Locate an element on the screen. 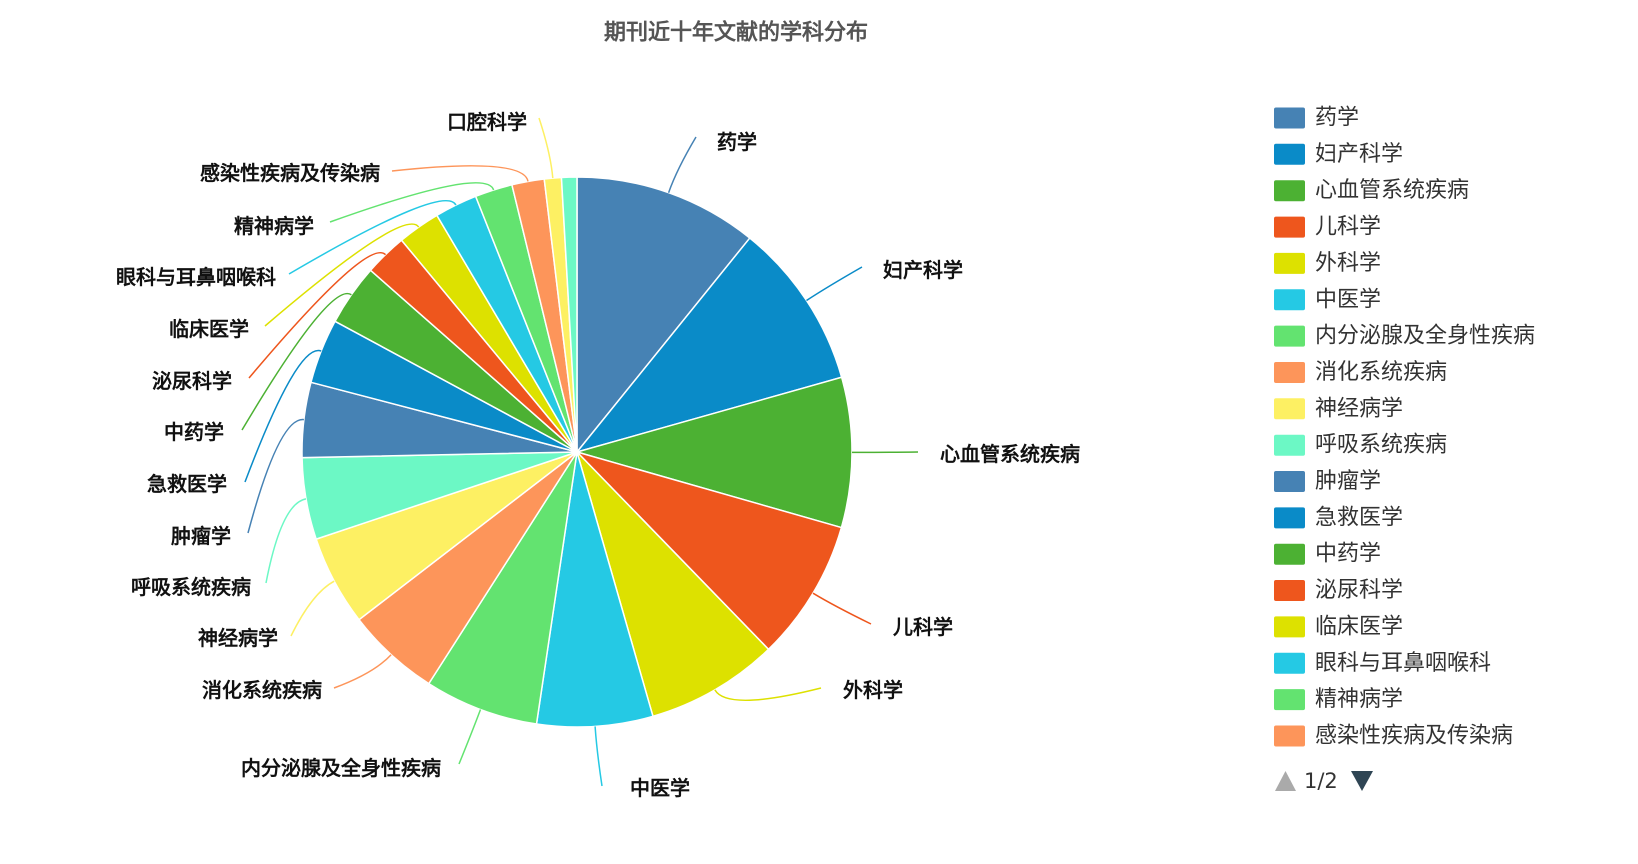 The width and height of the screenshot is (1638, 864). slice-label: 消化系统疾病 is located at coordinates (262, 690).